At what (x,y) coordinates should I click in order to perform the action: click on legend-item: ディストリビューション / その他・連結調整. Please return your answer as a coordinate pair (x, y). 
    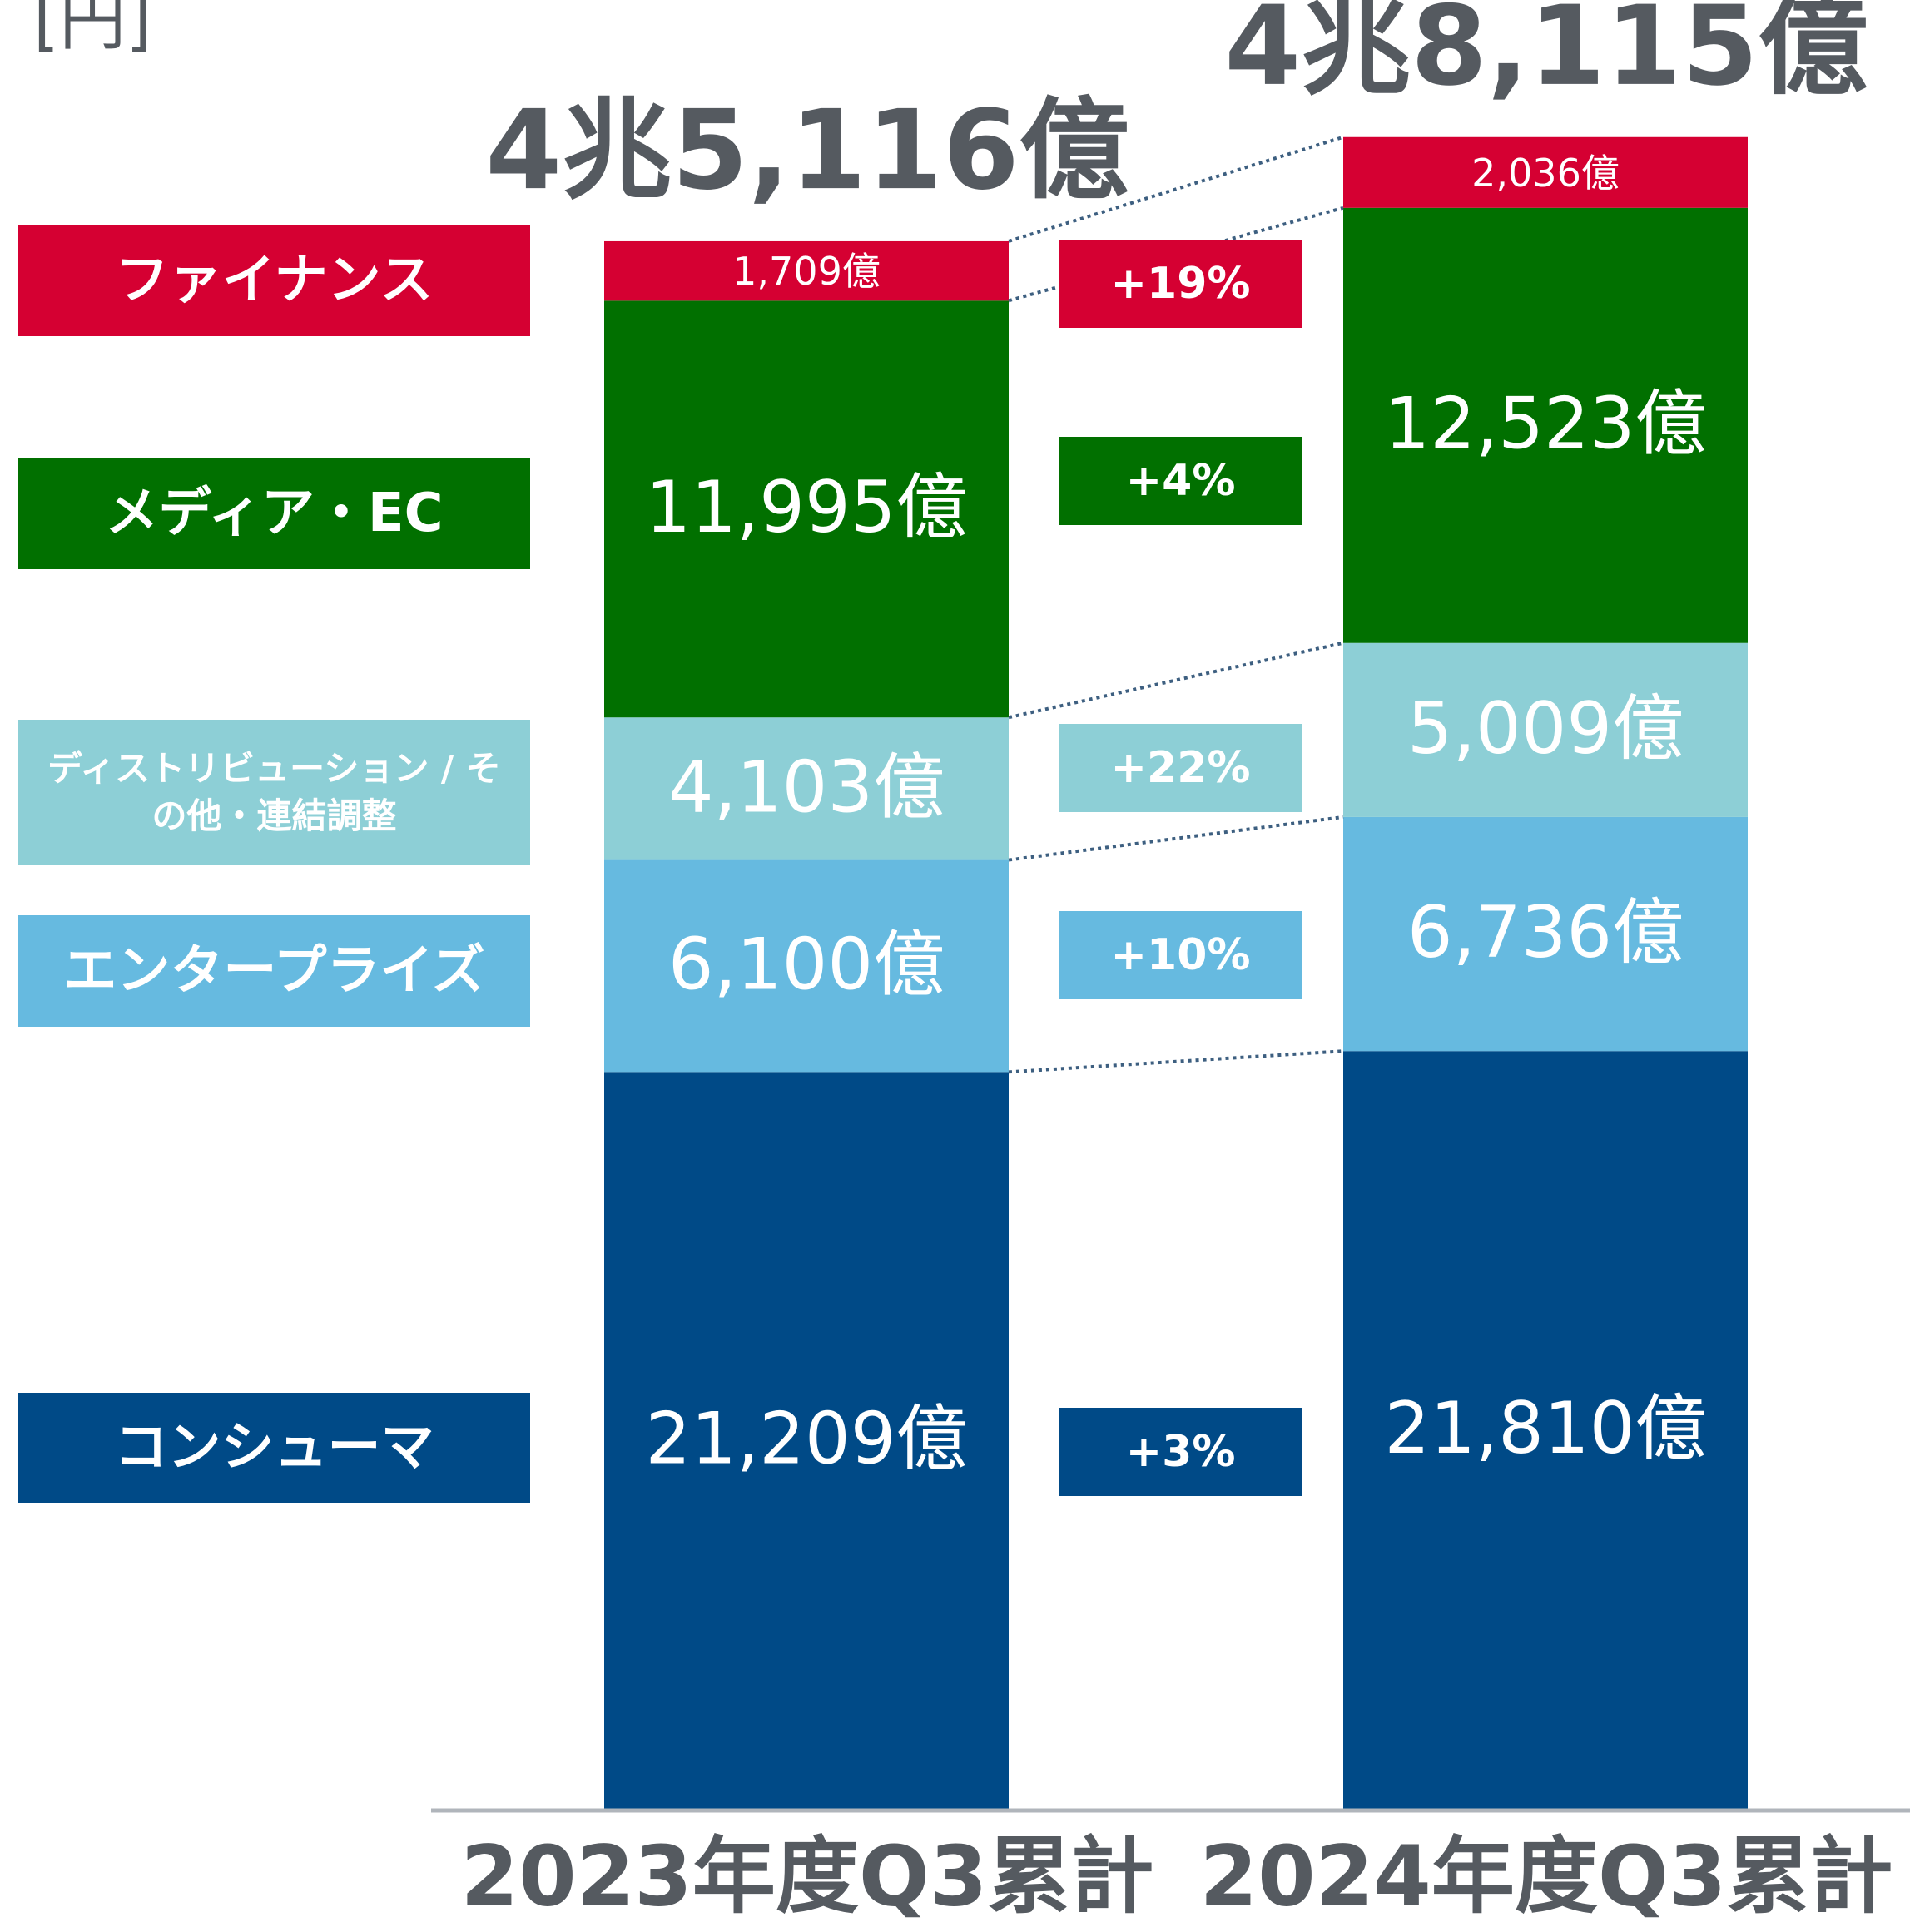
    Looking at the image, I should click on (274, 793).